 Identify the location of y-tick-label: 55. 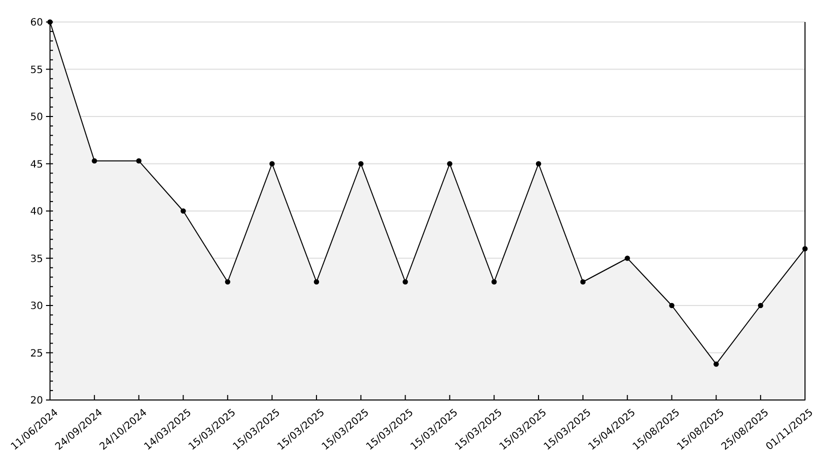
(36, 70).